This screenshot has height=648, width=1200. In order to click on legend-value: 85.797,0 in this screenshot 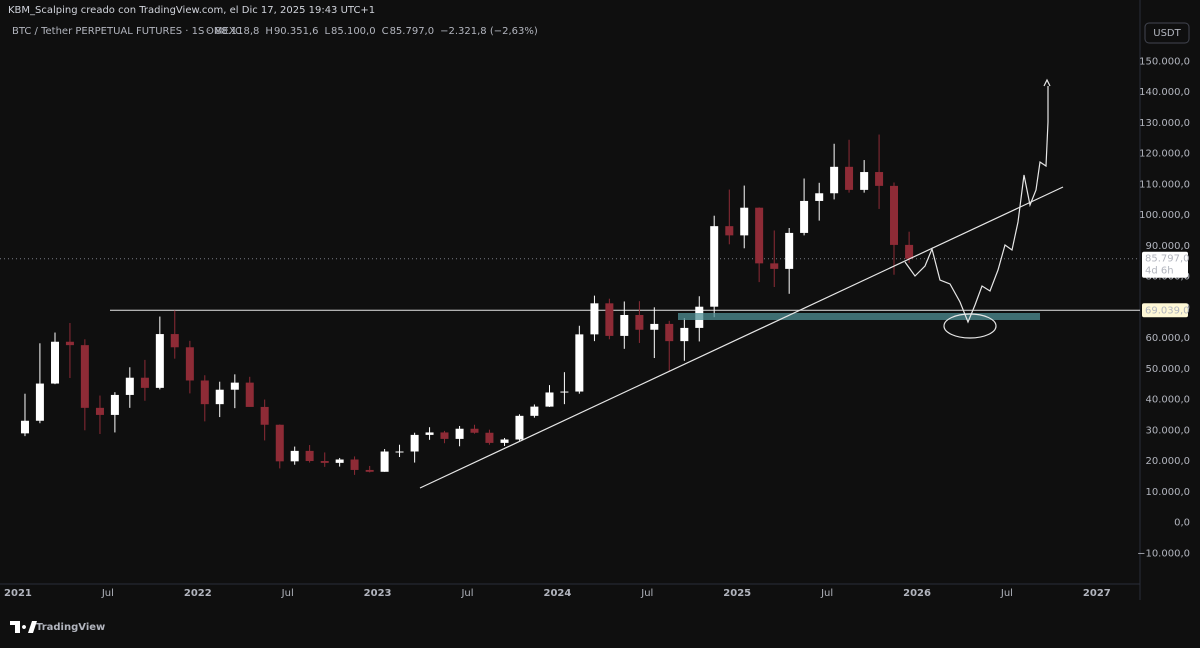, I will do `click(412, 31)`.